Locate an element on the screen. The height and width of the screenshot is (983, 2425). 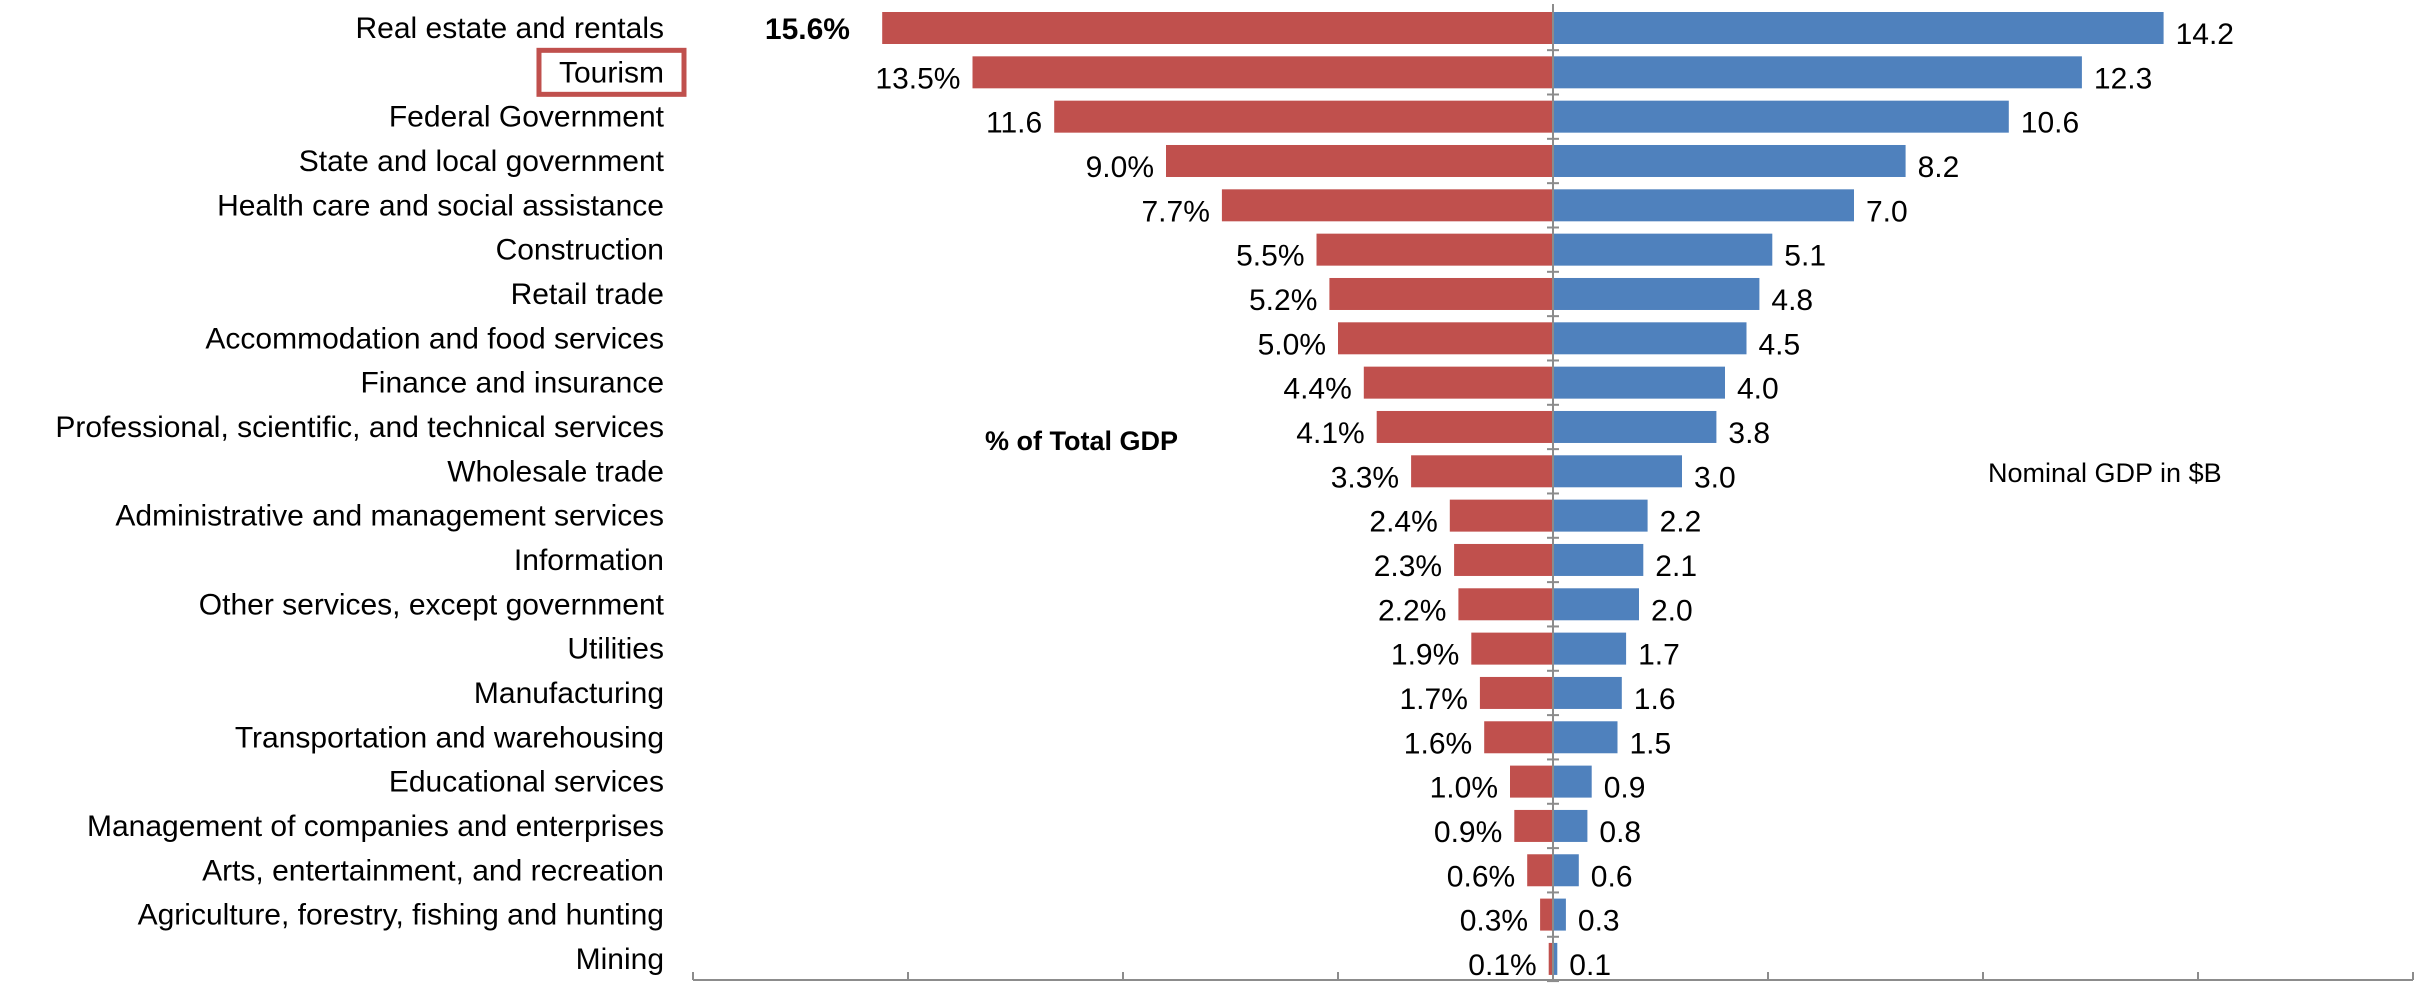
right-bar-finance-and-insurance is located at coordinates (1639, 382).